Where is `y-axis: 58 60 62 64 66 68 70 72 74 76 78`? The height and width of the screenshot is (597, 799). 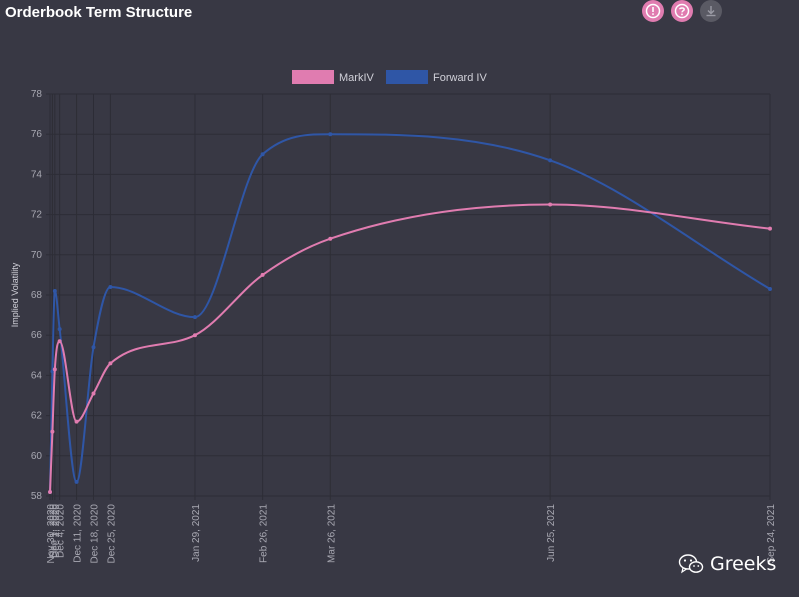
y-axis: 58 60 62 64 66 68 70 72 74 76 78 is located at coordinates (40, 295).